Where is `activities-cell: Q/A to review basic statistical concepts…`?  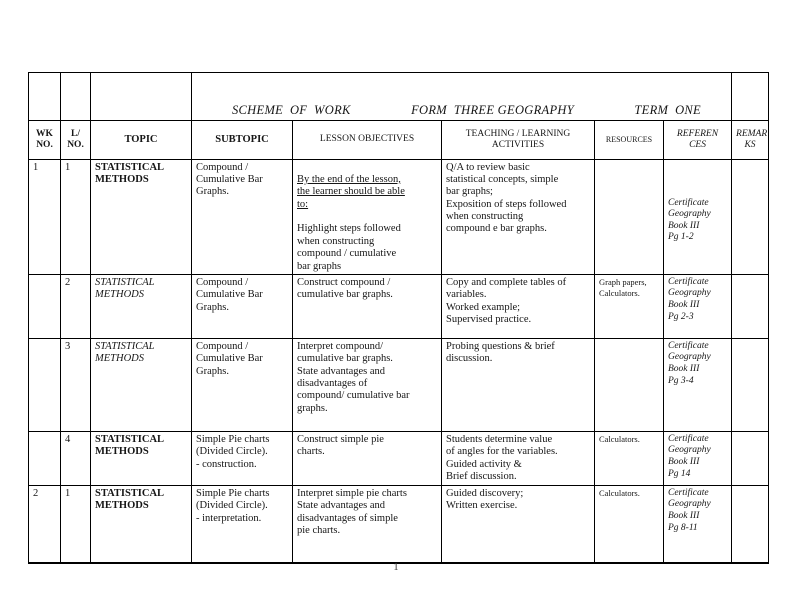
activities-cell: Q/A to review basic statistical concepts… is located at coordinates (518, 216).